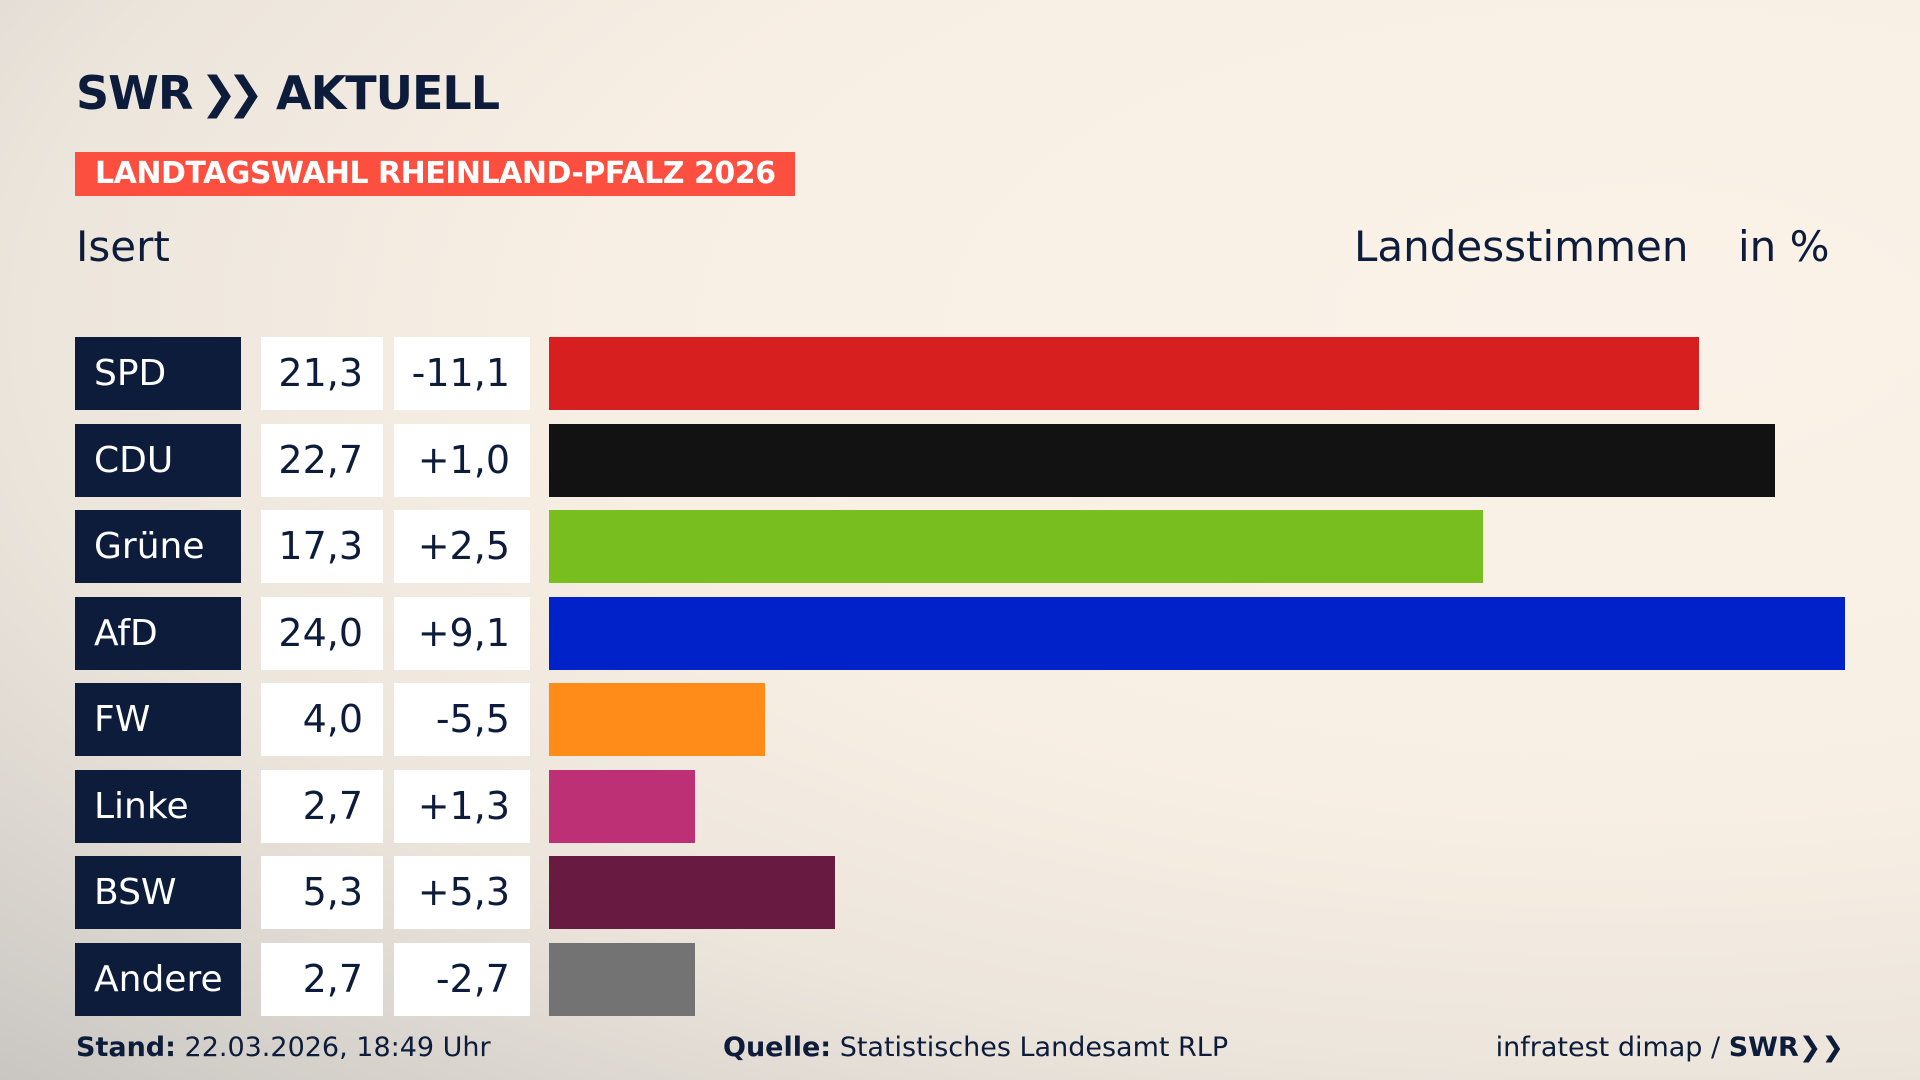 This screenshot has width=1920, height=1080. Describe the element at coordinates (158, 719) in the screenshot. I see `party-label: FW` at that location.